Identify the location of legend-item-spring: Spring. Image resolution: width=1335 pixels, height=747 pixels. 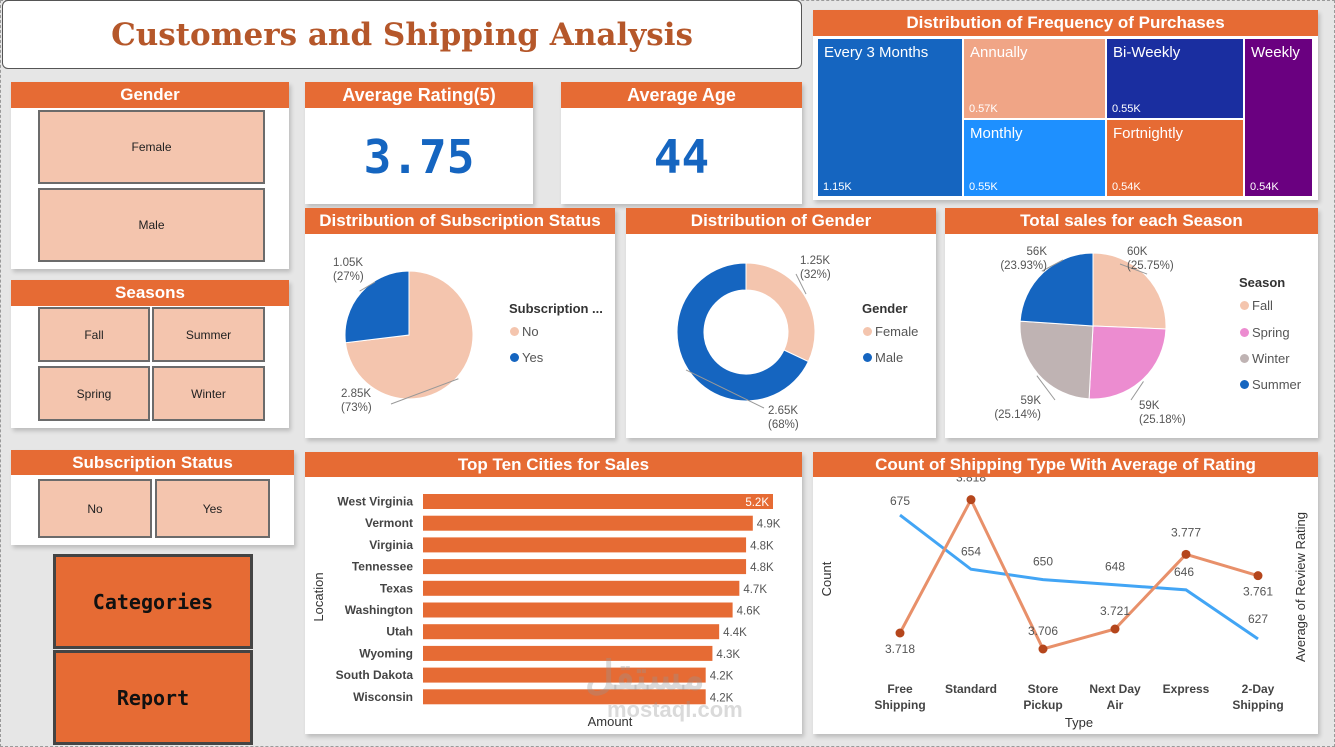
(1265, 332).